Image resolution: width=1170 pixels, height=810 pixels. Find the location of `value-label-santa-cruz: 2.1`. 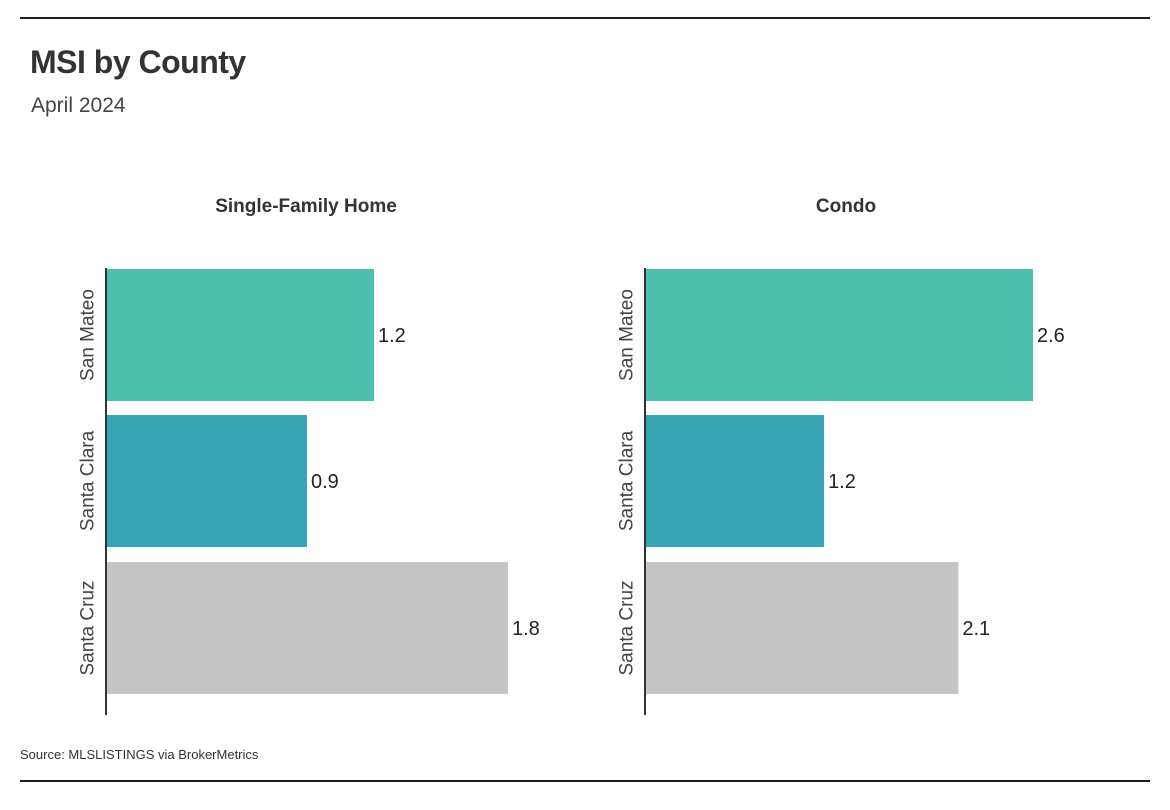

value-label-santa-cruz: 2.1 is located at coordinates (976, 629).